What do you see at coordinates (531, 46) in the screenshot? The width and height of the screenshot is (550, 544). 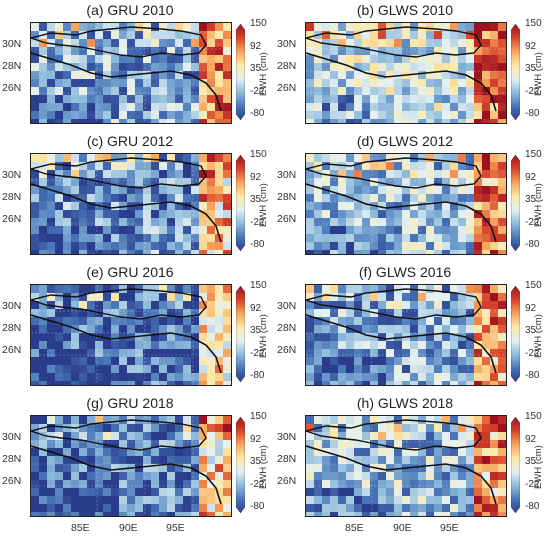 I see `colorbar-tick: 92` at bounding box center [531, 46].